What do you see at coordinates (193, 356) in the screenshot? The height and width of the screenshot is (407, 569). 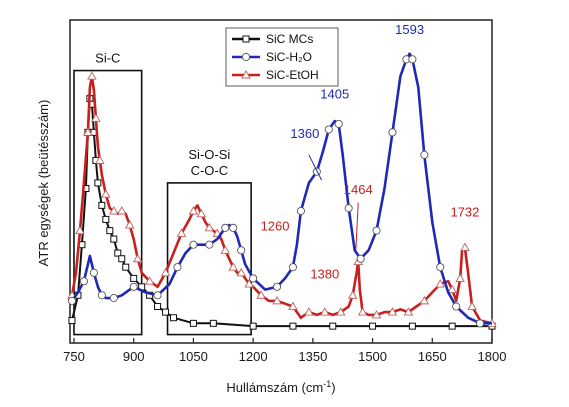 I see `x-tick-label: 1050` at bounding box center [193, 356].